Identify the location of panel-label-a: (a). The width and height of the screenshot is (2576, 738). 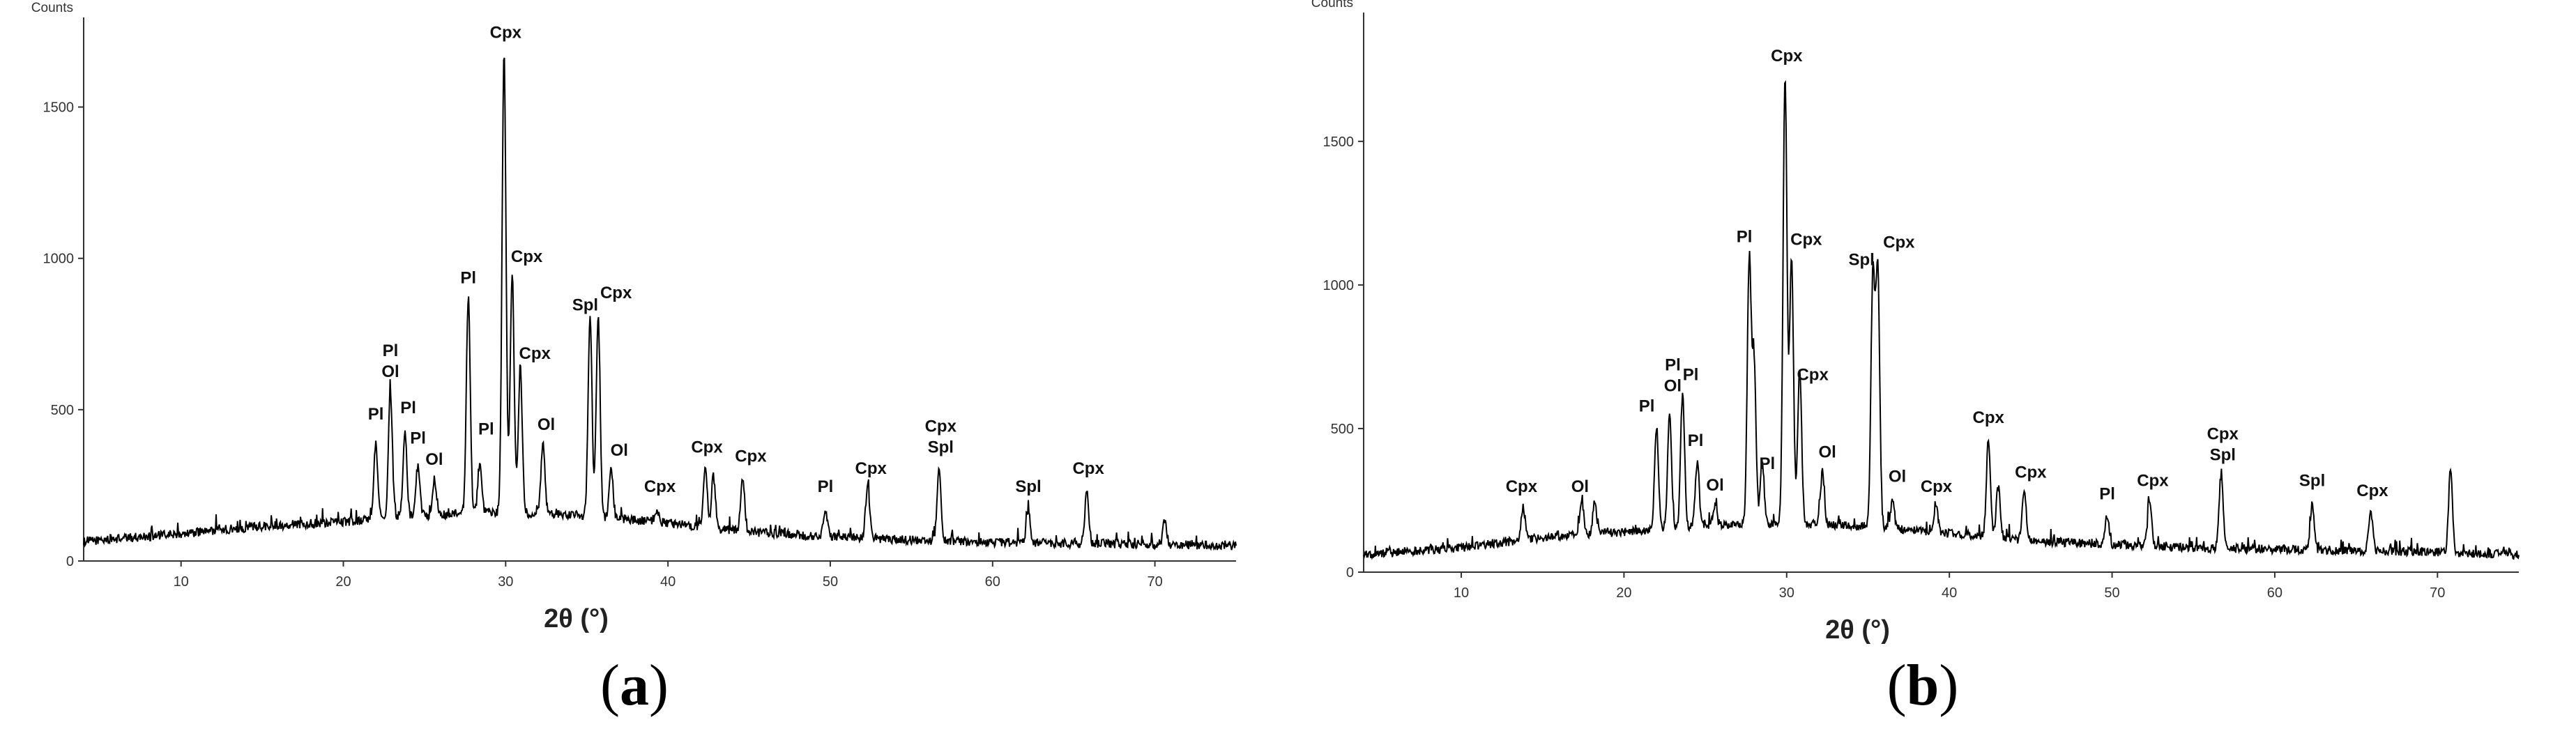
(634, 685).